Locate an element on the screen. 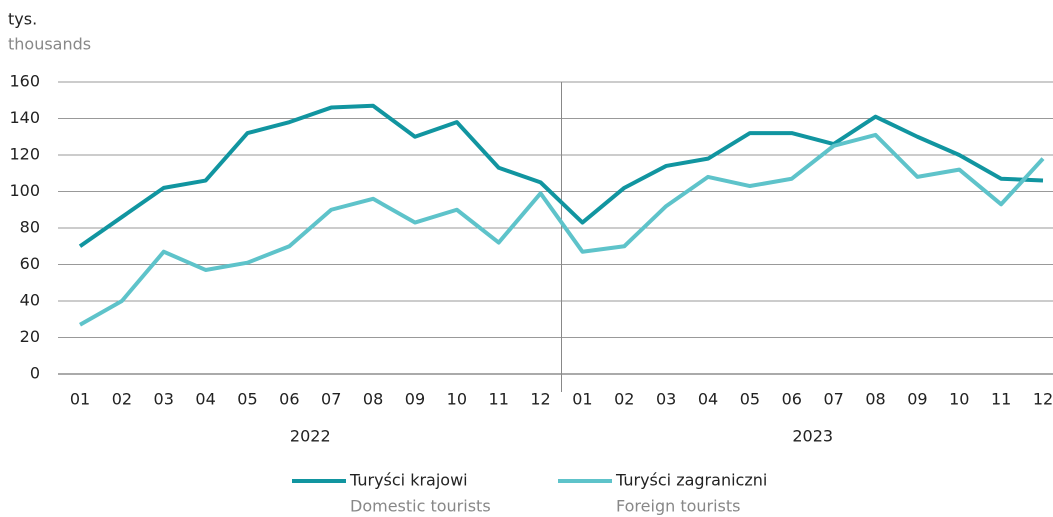 The width and height of the screenshot is (1053, 517). legend-label: Turyści krajowi is located at coordinates (408, 480).